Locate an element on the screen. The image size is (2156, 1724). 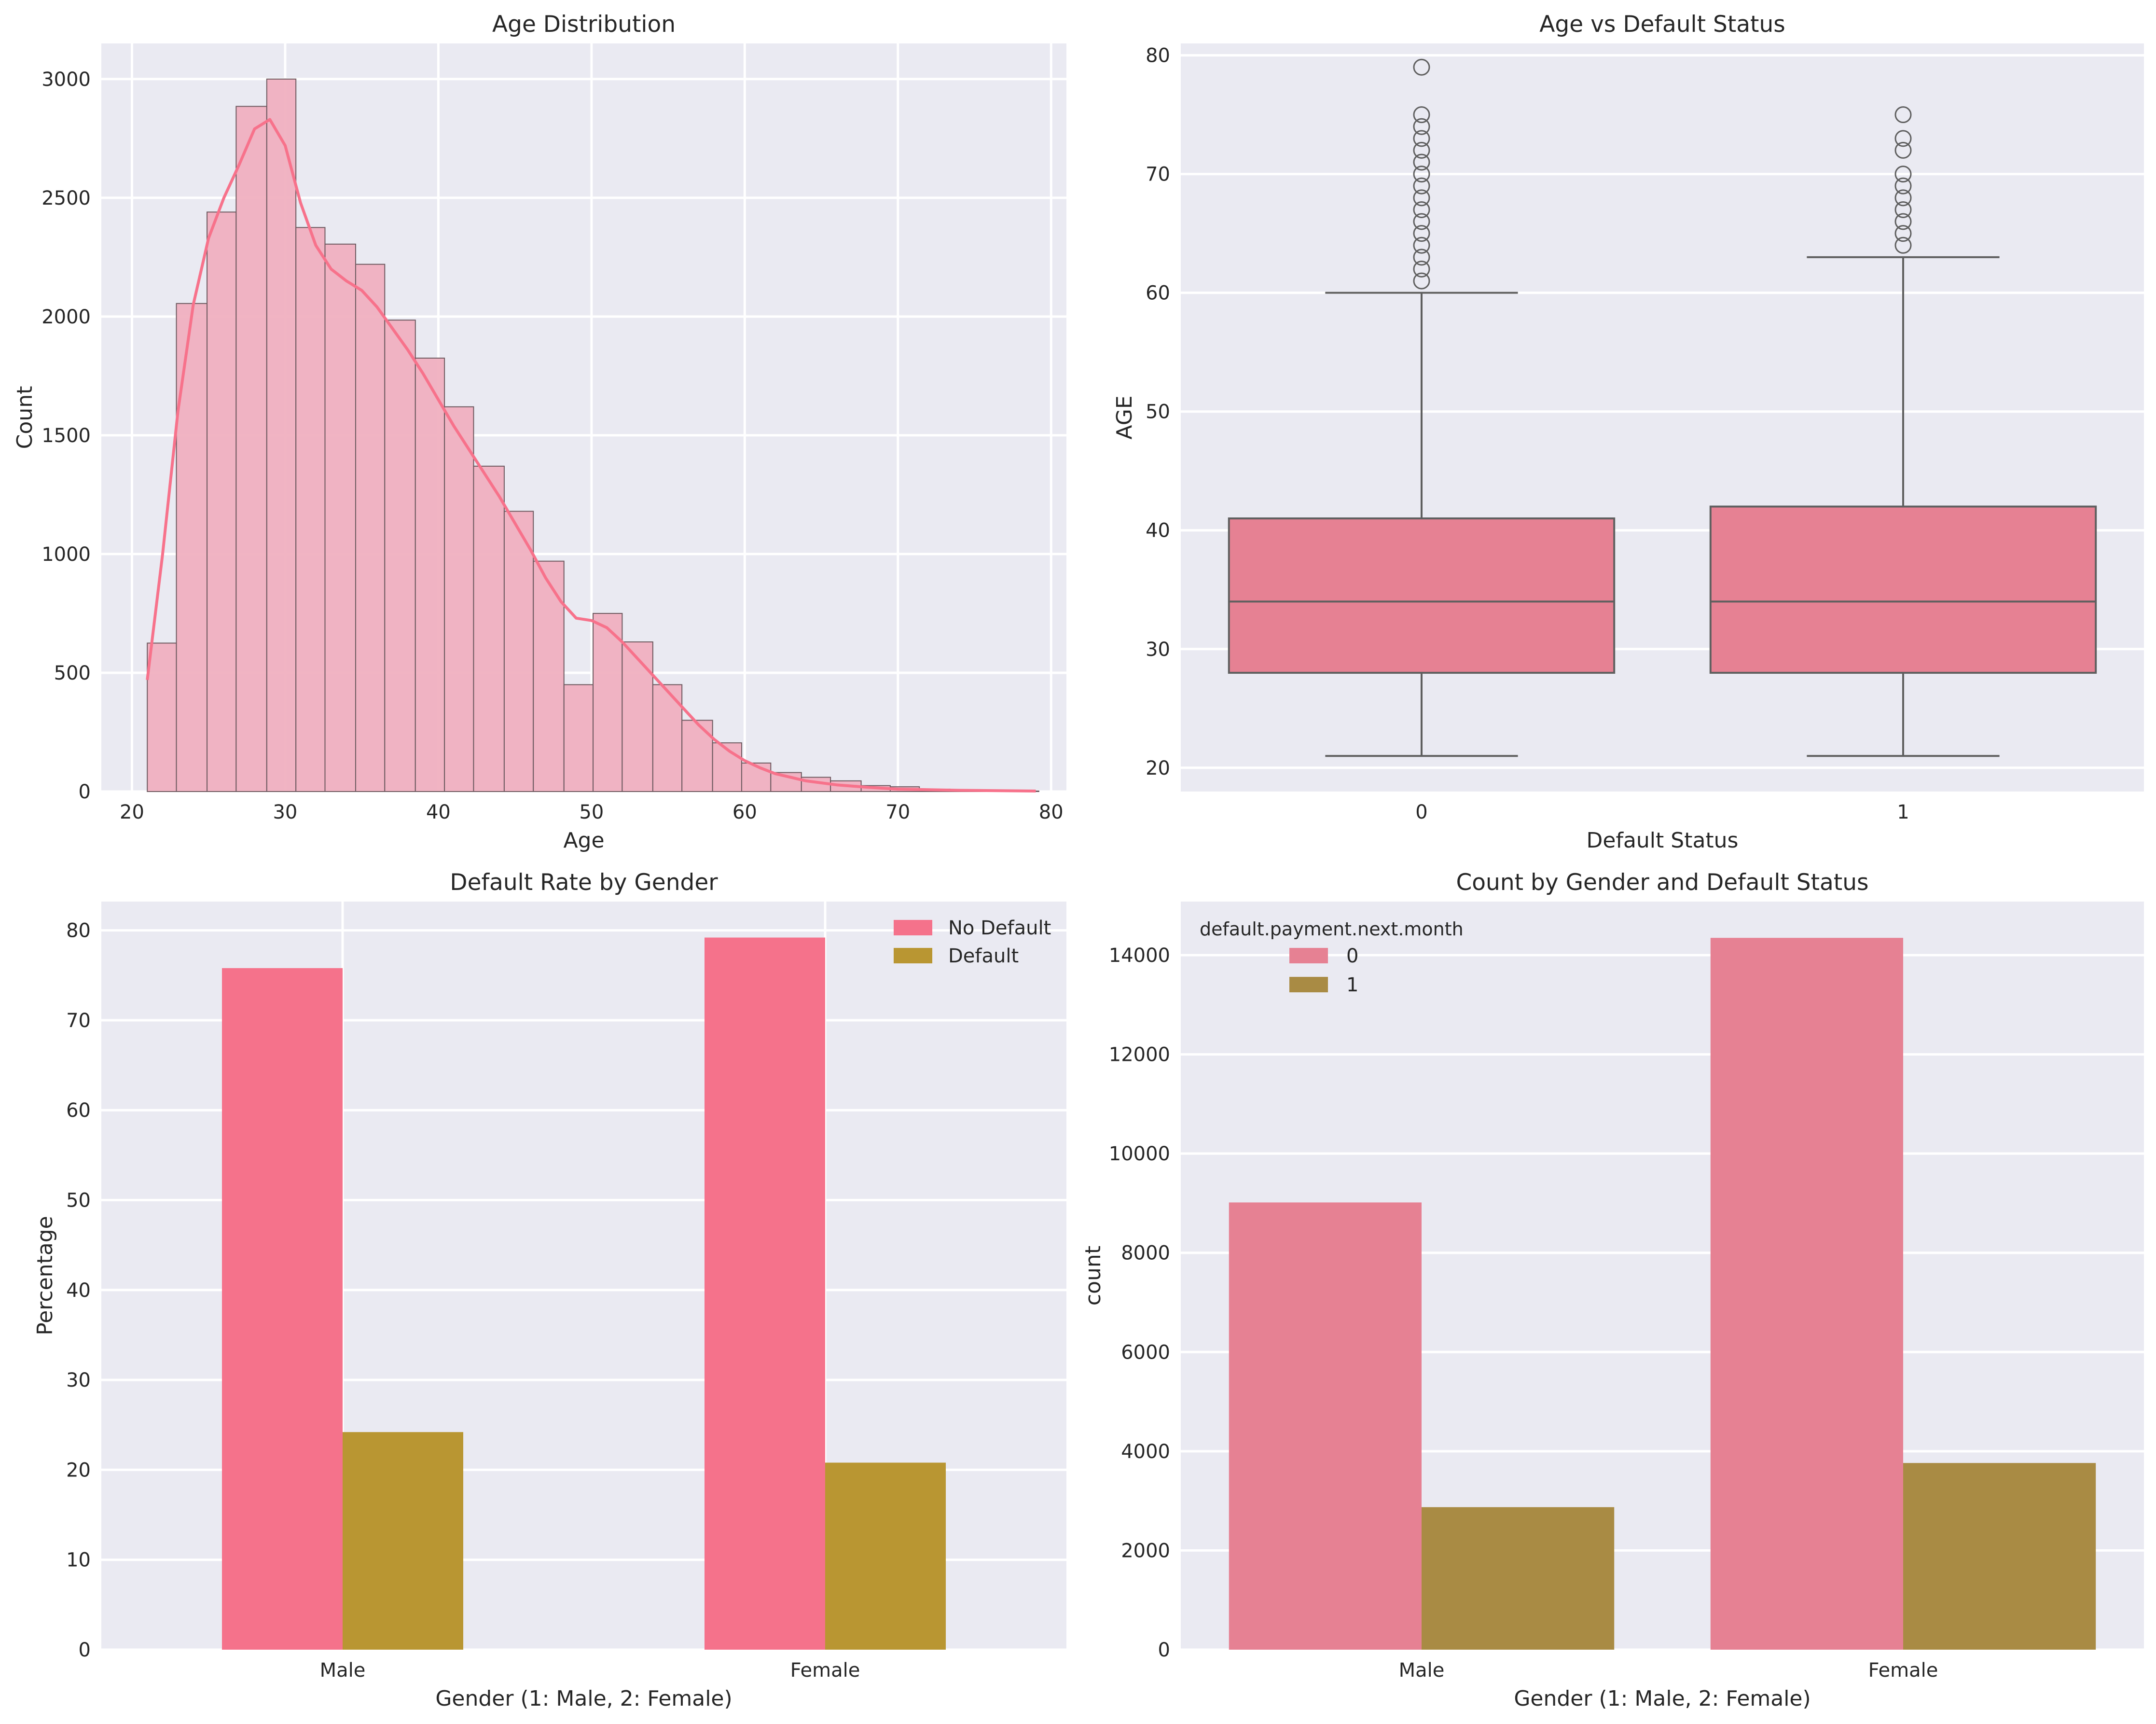
x-tick-label: 20 is located at coordinates (132, 812).